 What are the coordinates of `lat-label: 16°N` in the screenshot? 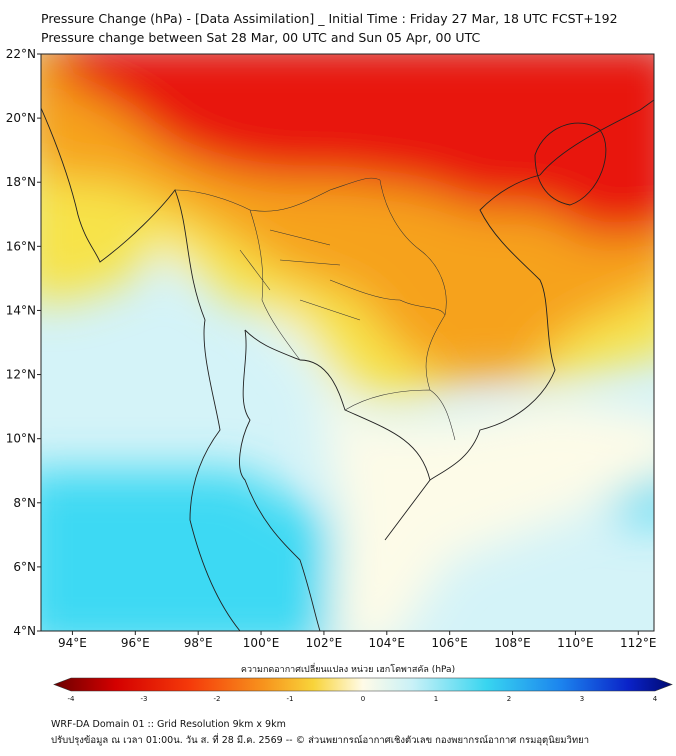 It's located at (21, 246).